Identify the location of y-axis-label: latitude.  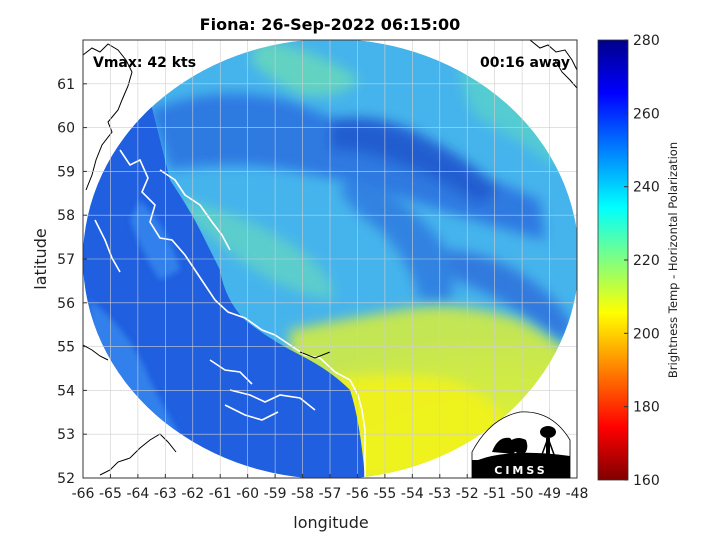
(40, 258).